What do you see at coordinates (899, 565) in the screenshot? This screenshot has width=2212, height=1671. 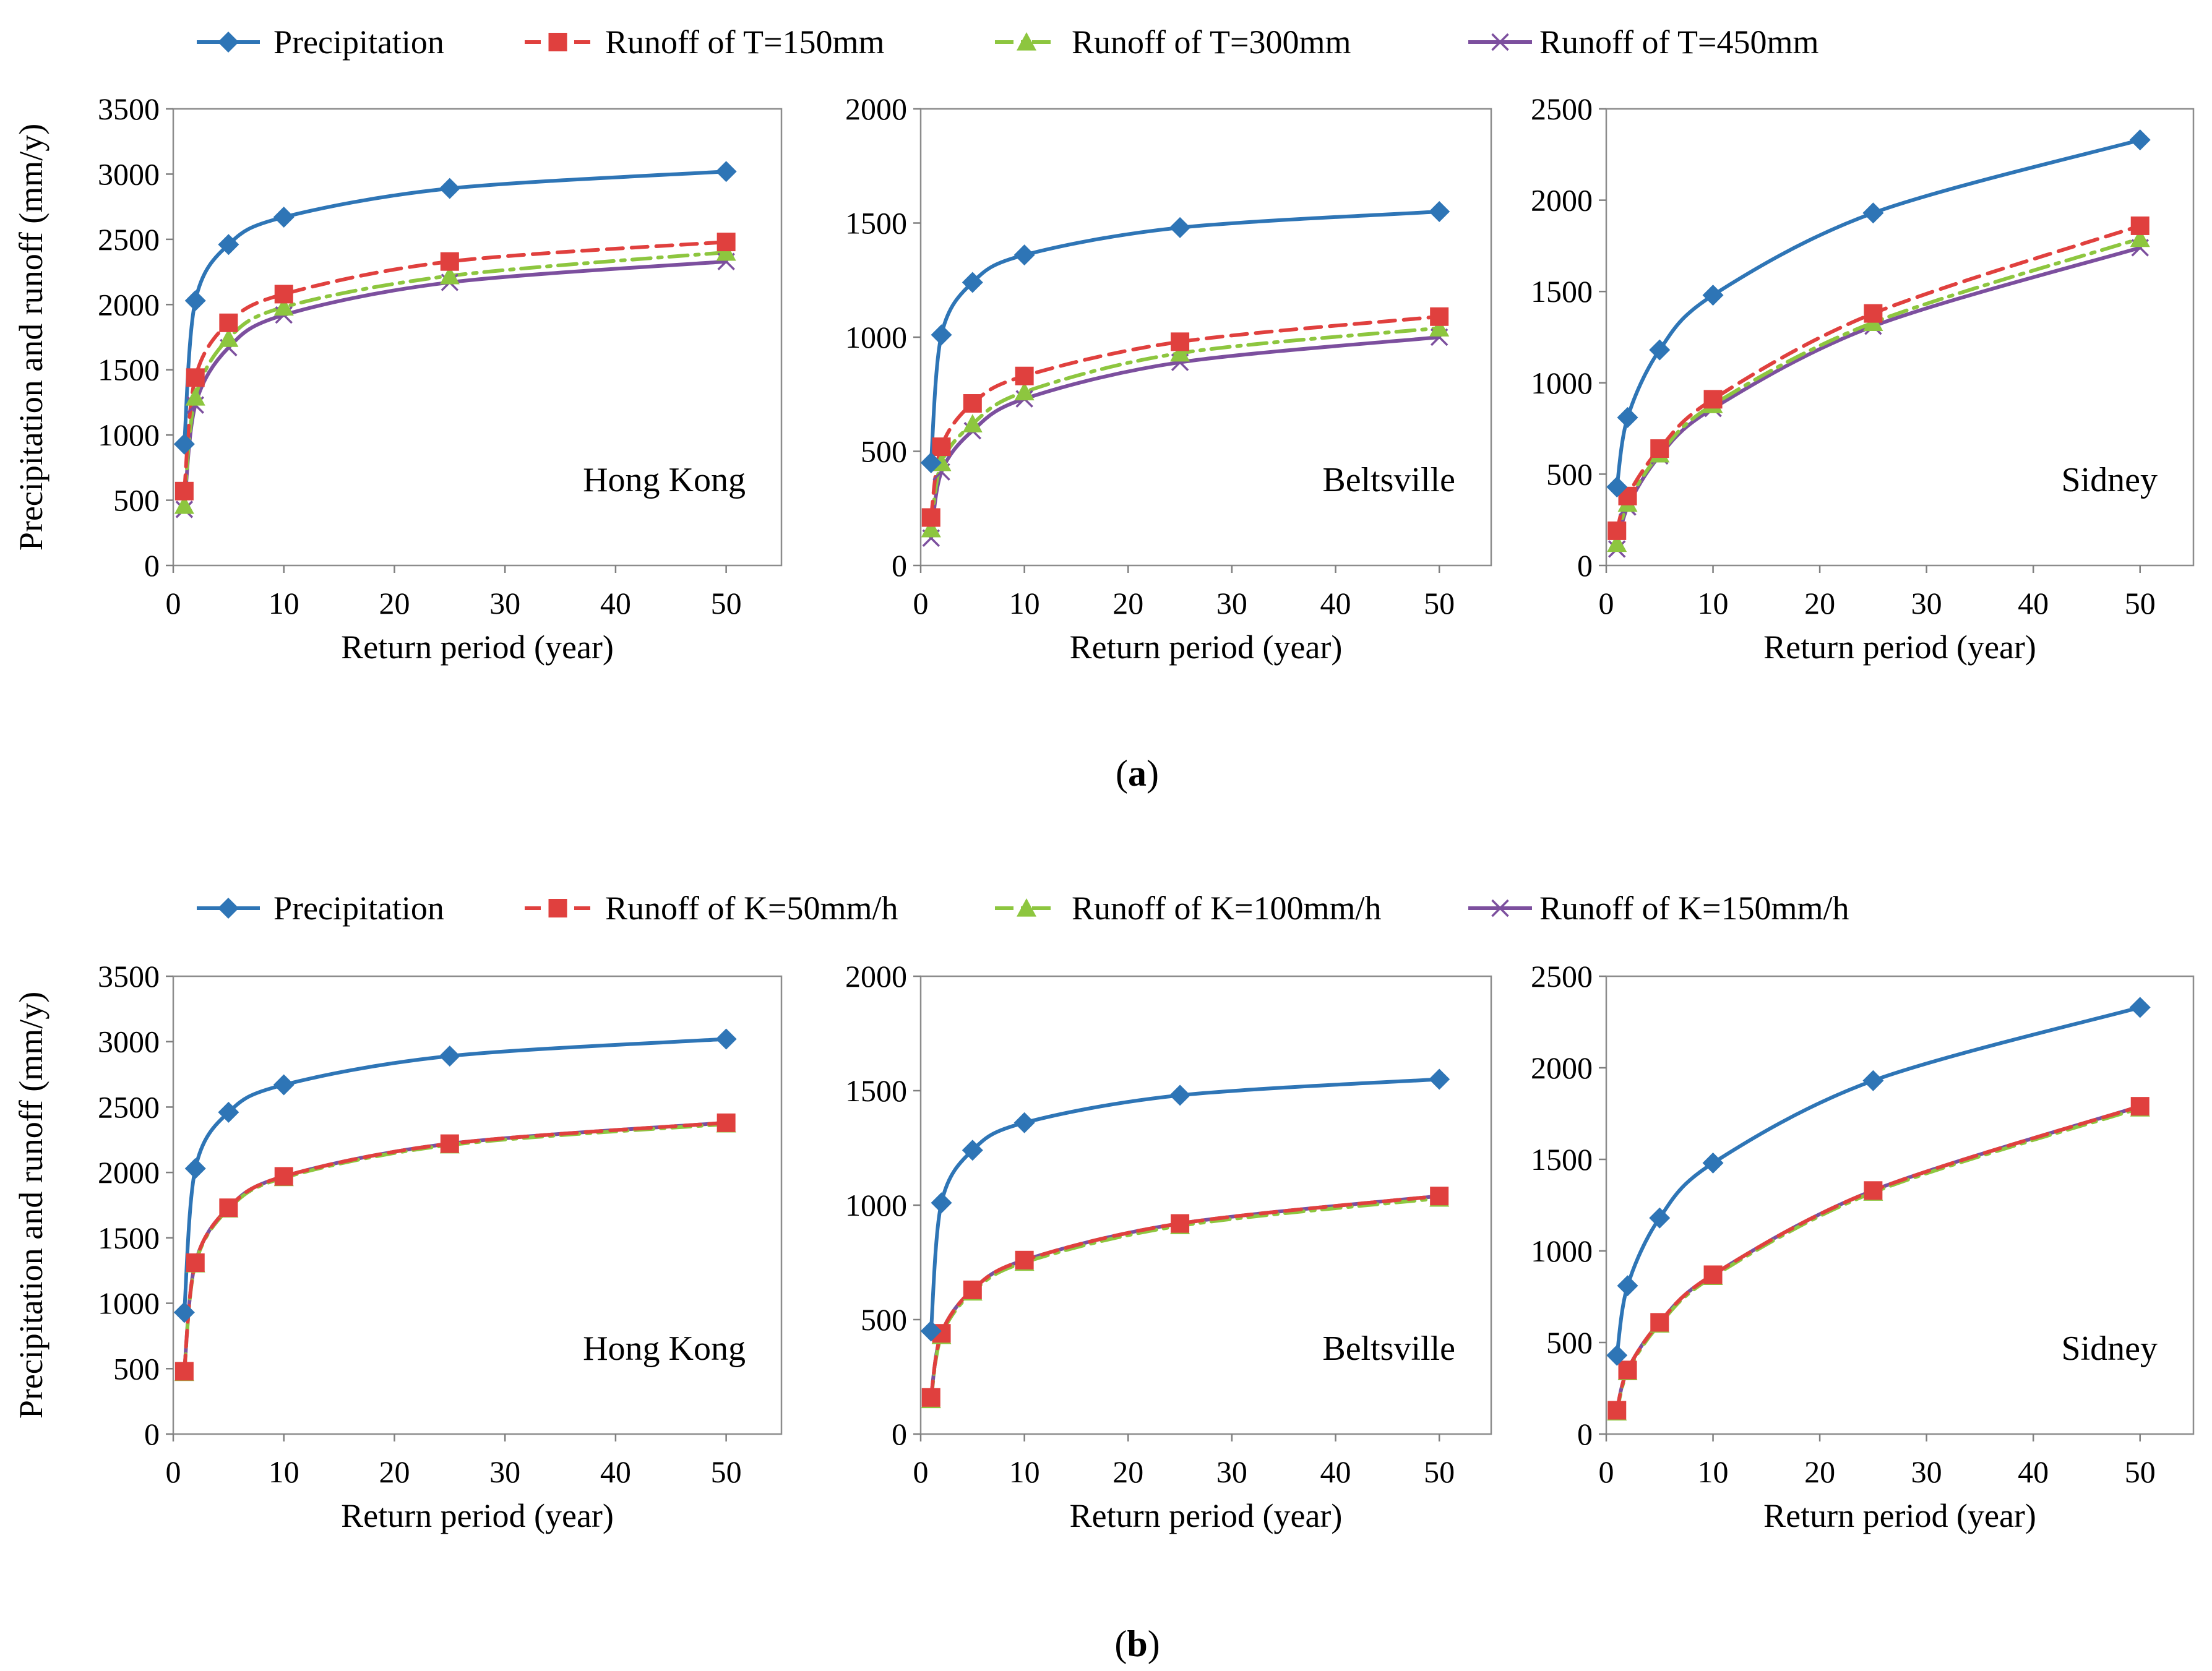 I see `y-tick-label: 0` at bounding box center [899, 565].